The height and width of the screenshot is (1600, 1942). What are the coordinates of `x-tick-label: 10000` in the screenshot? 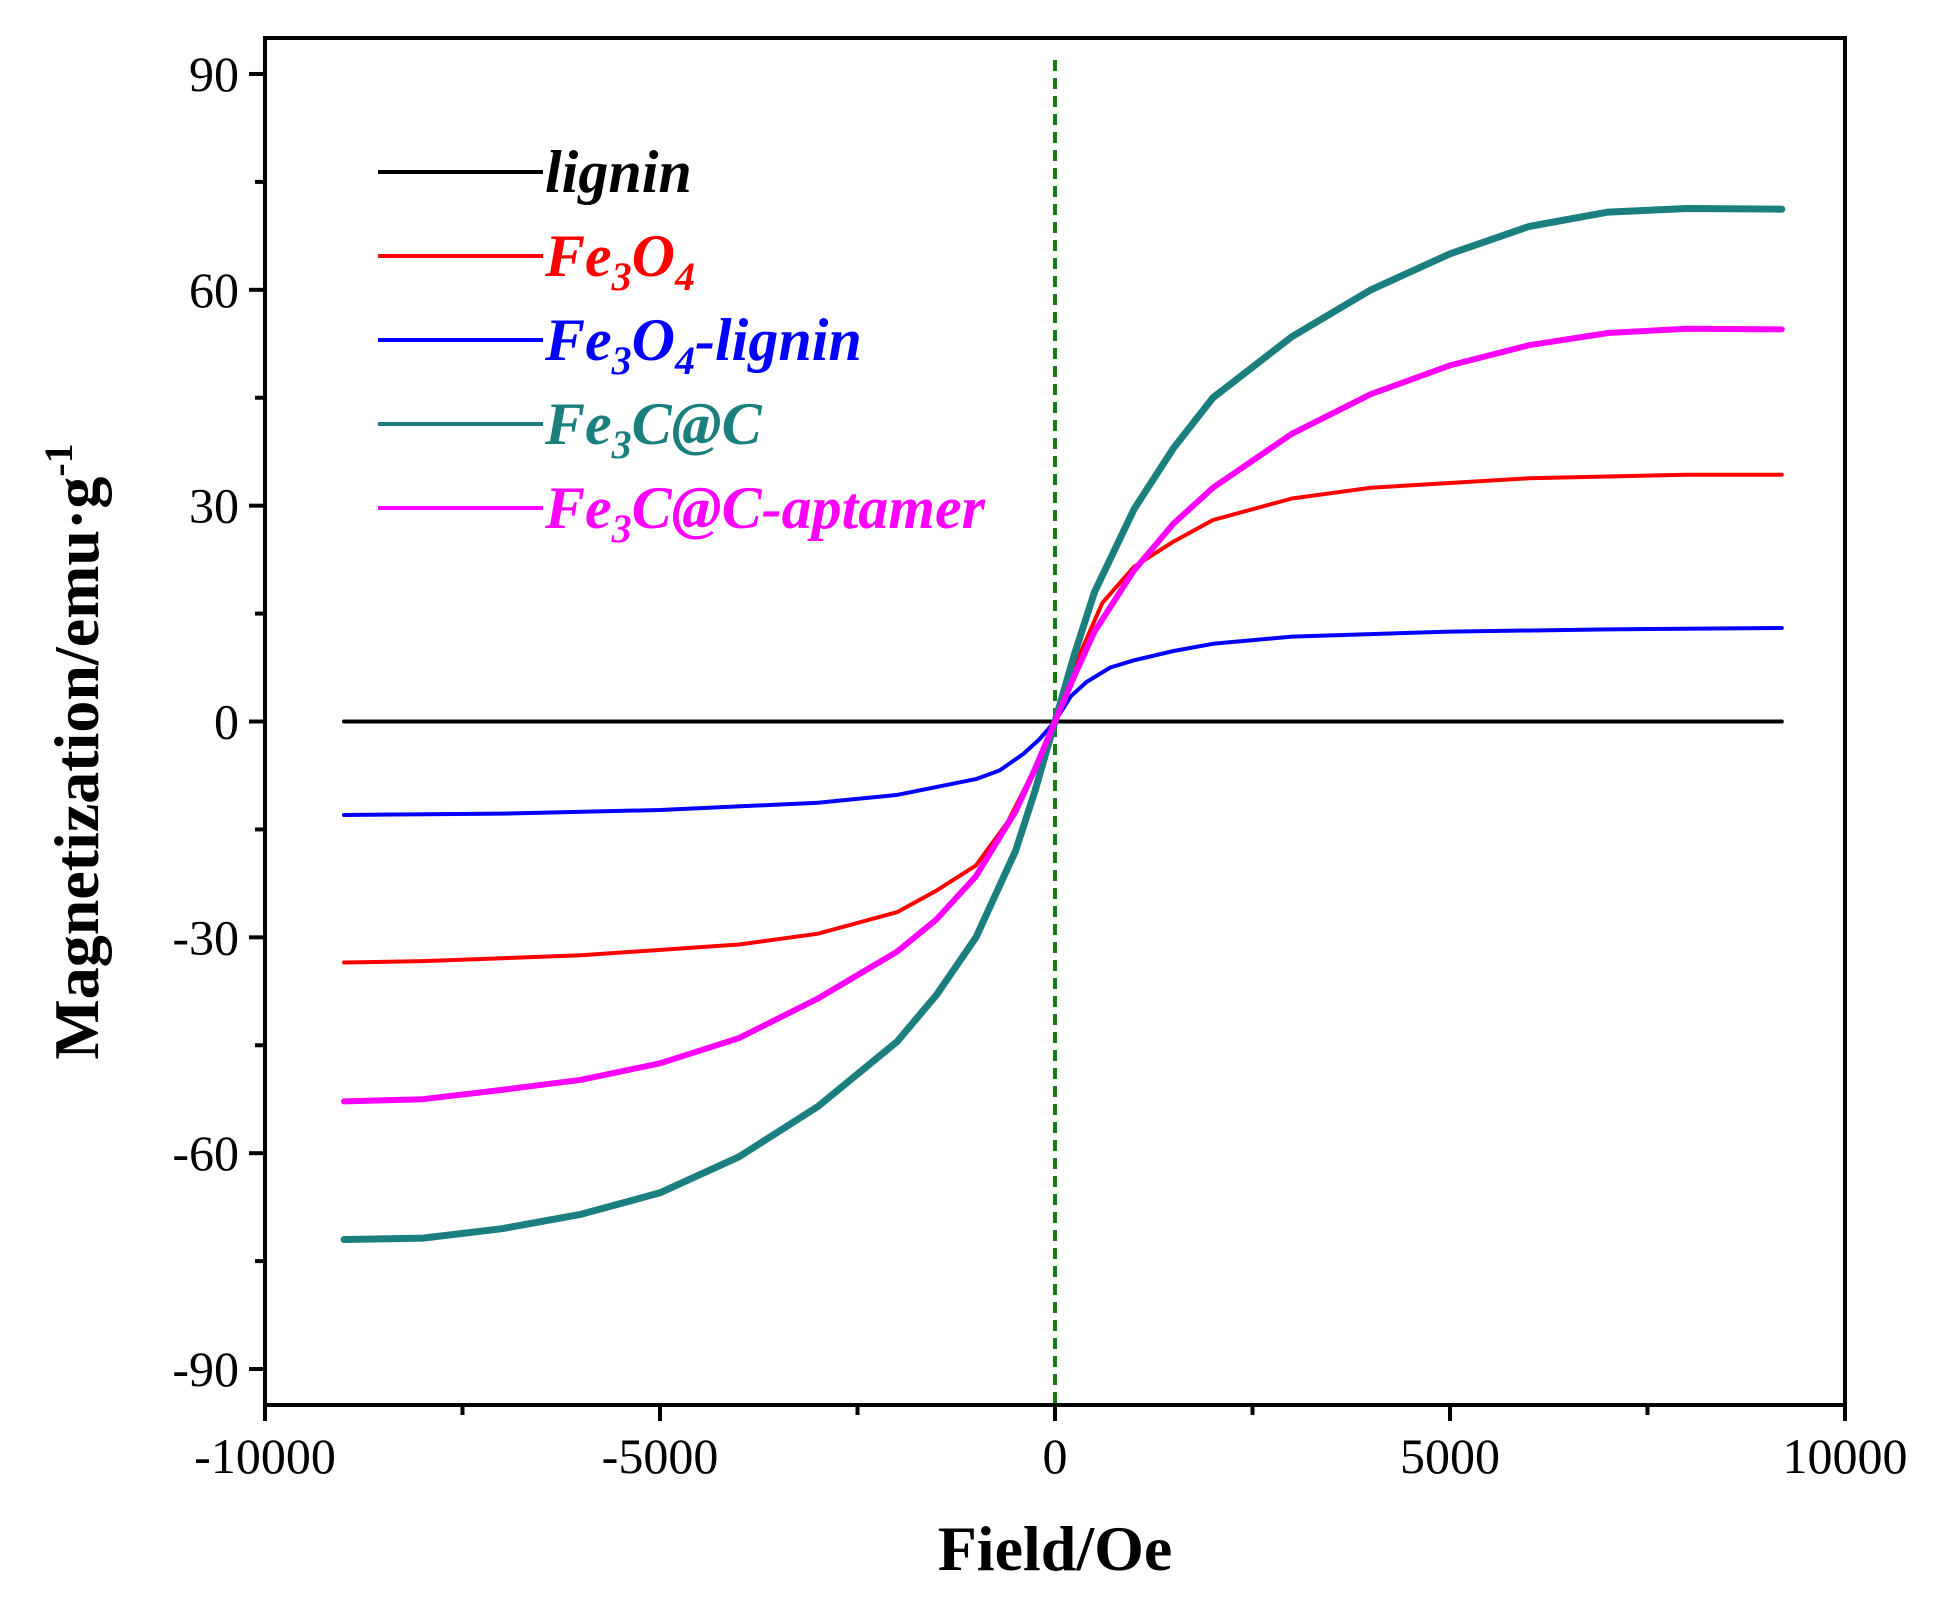 It's located at (1845, 1456).